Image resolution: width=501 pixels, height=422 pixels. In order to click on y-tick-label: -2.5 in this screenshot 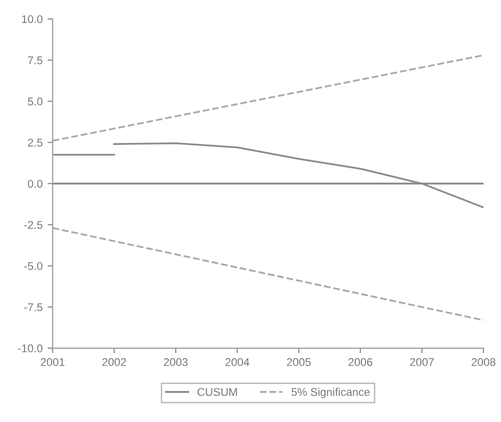, I will do `click(33, 224)`.